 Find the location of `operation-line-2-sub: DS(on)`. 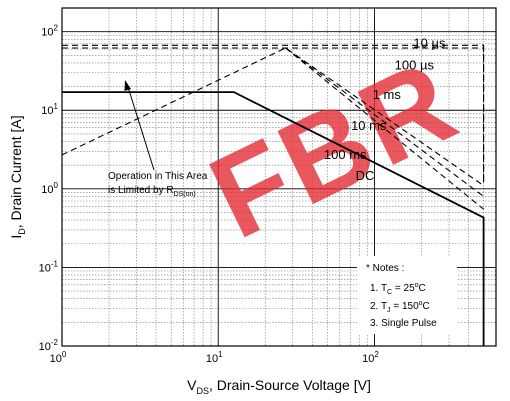

operation-line-2-sub: DS(on) is located at coordinates (185, 194).